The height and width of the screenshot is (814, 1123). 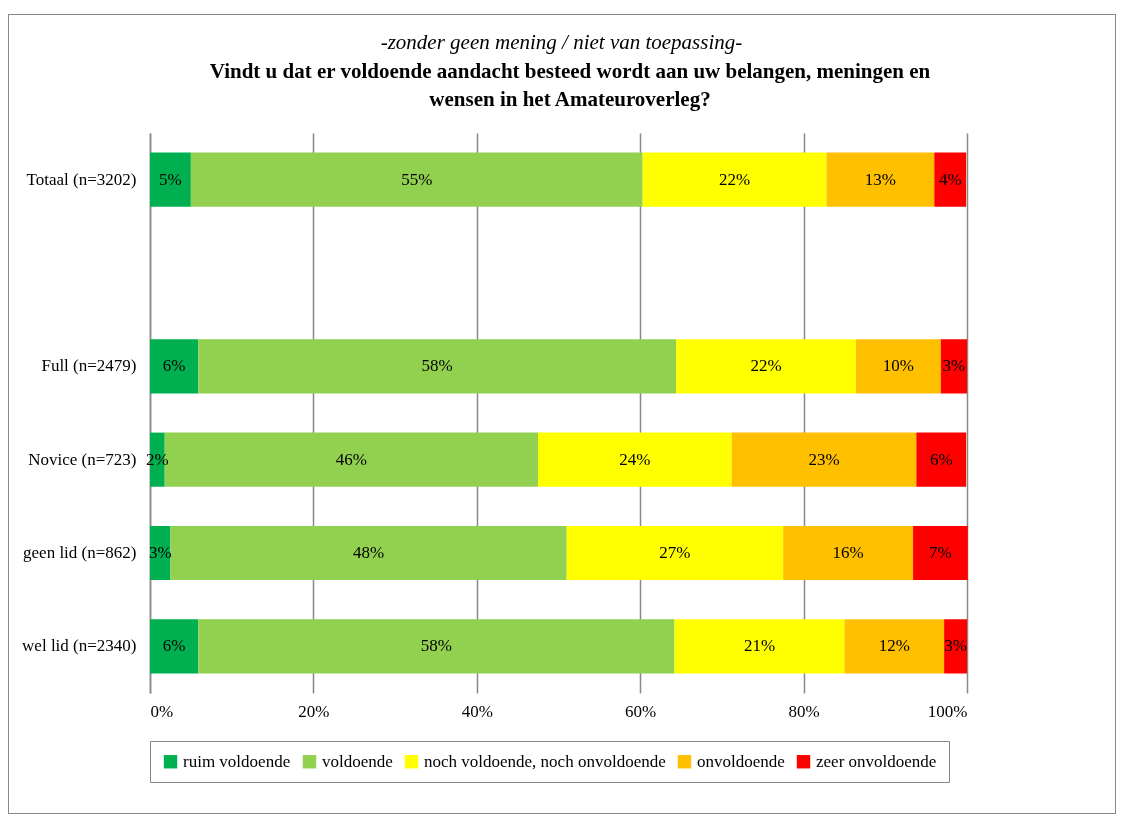 What do you see at coordinates (824, 459) in the screenshot?
I see `data-label: 23%` at bounding box center [824, 459].